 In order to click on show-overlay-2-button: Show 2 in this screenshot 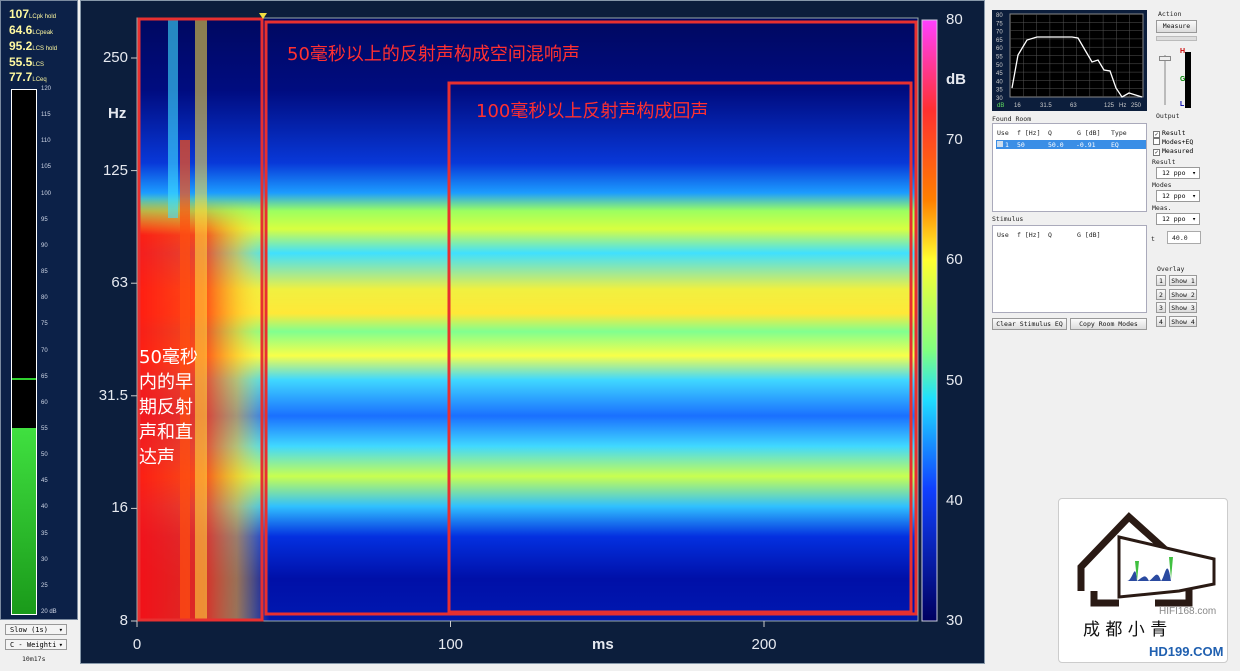, I will do `click(1183, 294)`.